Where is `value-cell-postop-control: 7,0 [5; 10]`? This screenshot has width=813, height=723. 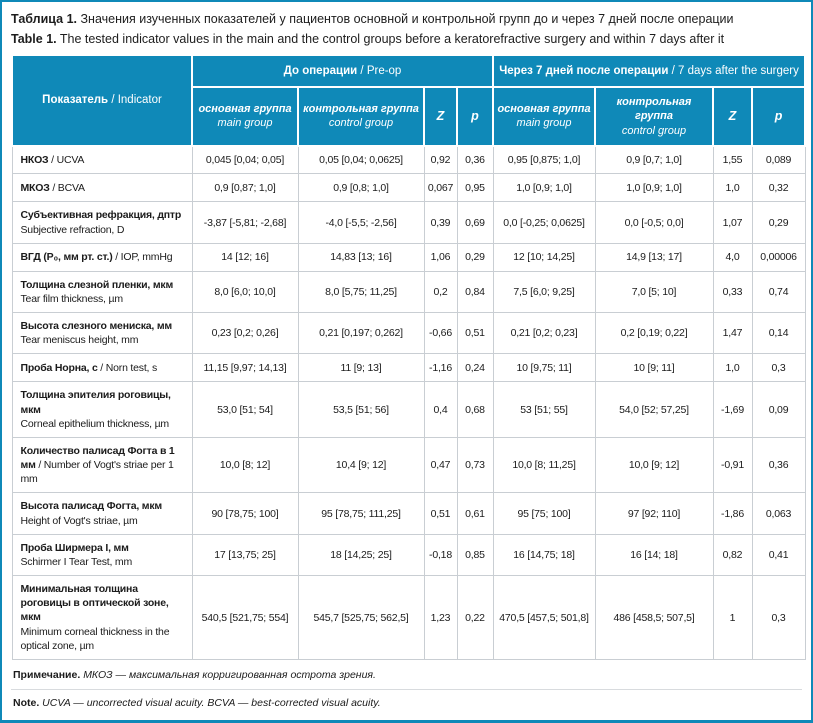 value-cell-postop-control: 7,0 [5; 10] is located at coordinates (654, 292).